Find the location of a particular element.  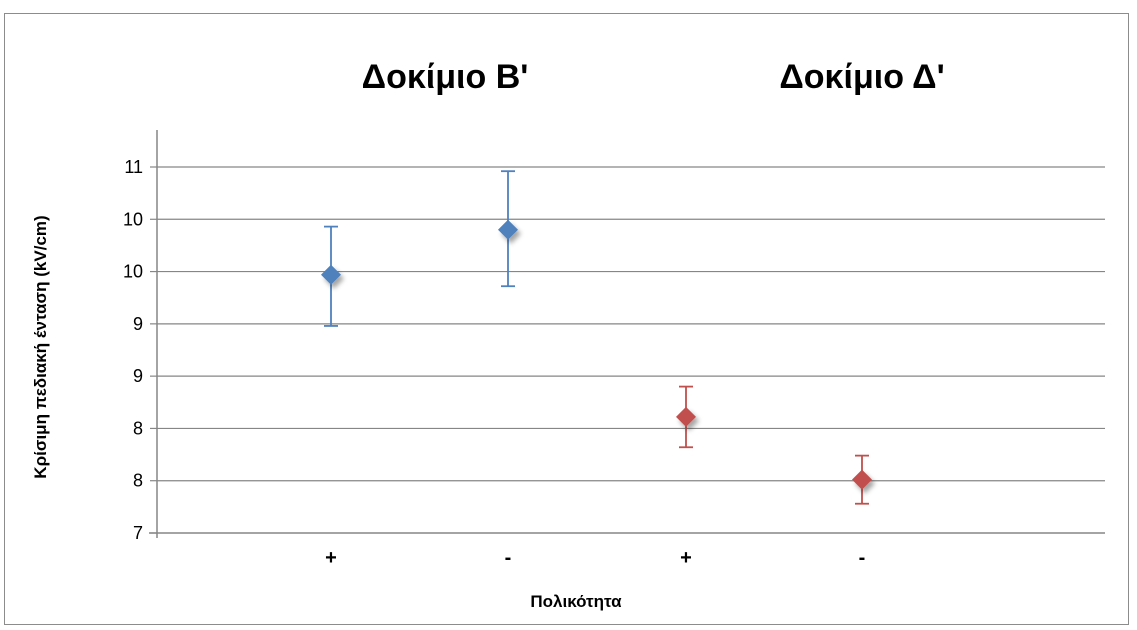

y-tick-label: 7 is located at coordinates (138, 533).